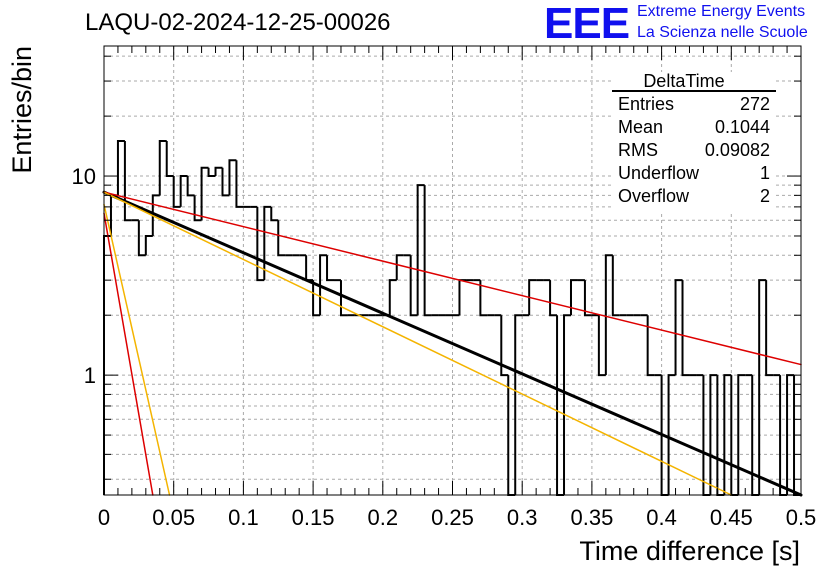 Image resolution: width=836 pixels, height=572 pixels. I want to click on stats-label: Mean, so click(640, 127).